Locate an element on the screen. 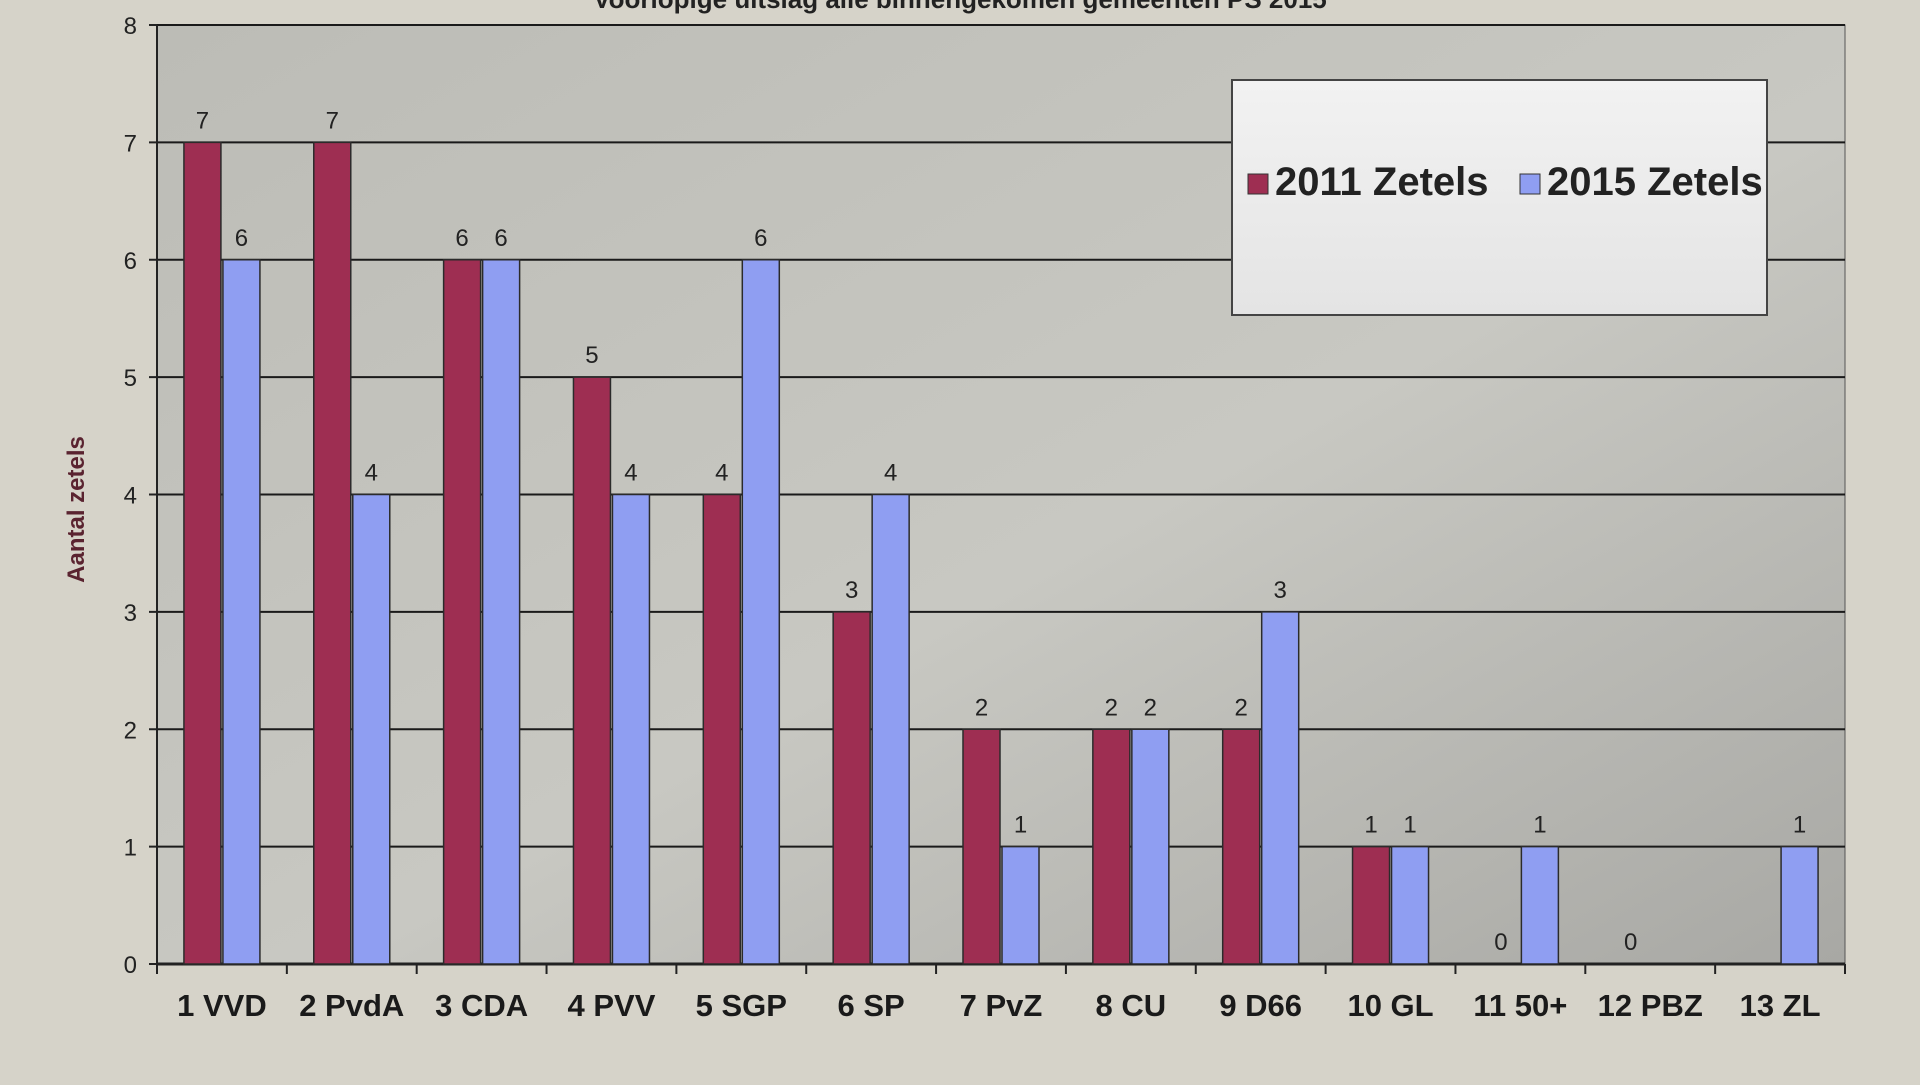 The height and width of the screenshot is (1085, 1920). legend-box is located at coordinates (1499, 197).